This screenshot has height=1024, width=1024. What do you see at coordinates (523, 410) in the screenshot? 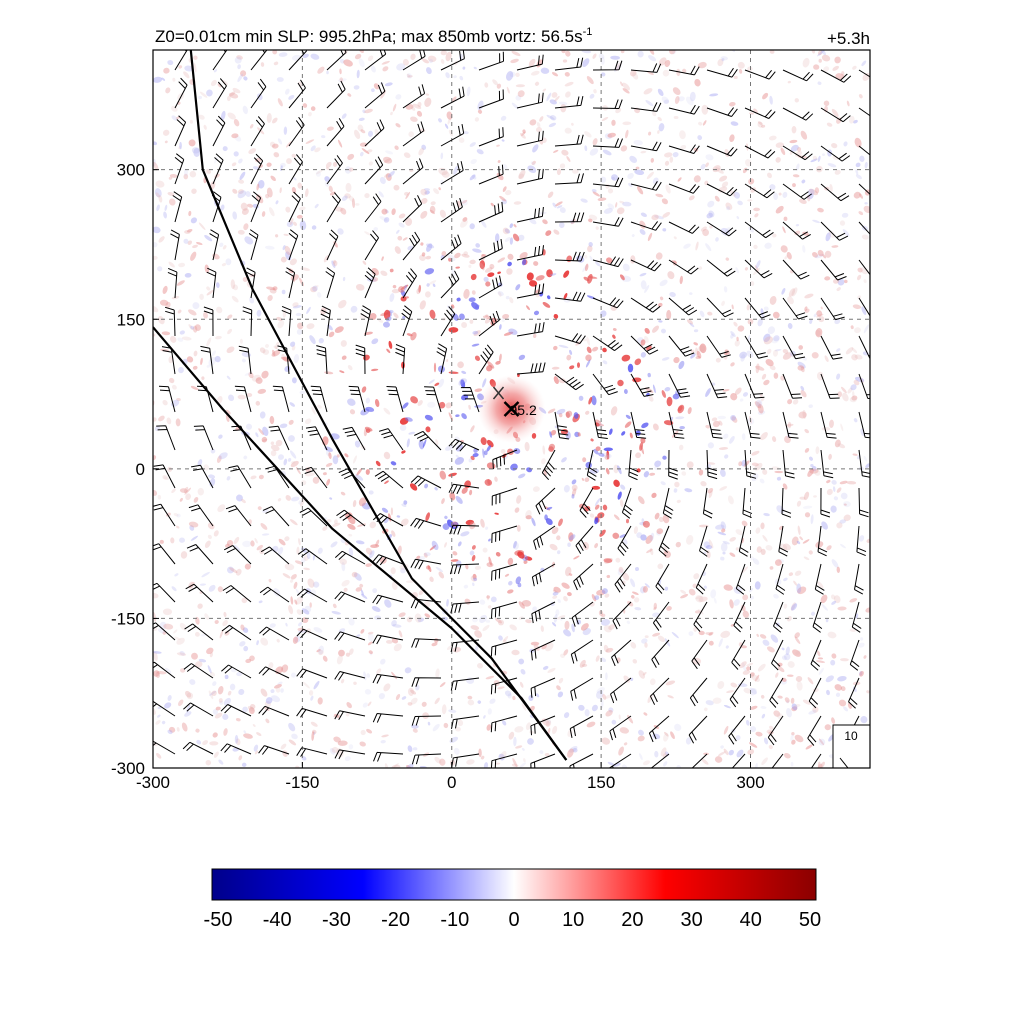
I see `center-label: 95.2` at bounding box center [523, 410].